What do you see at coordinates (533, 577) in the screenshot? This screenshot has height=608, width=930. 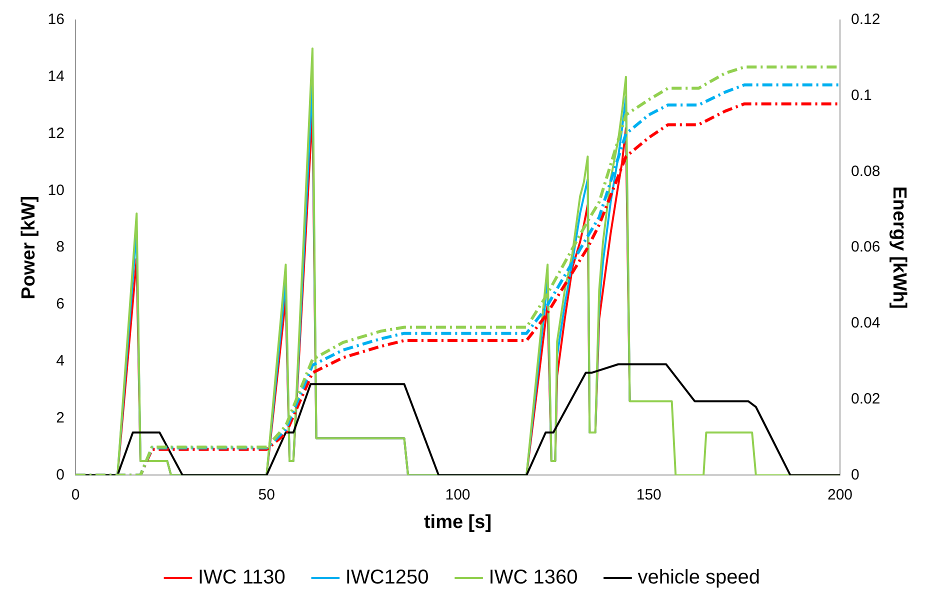 I see `legend-label: IWC 1360` at bounding box center [533, 577].